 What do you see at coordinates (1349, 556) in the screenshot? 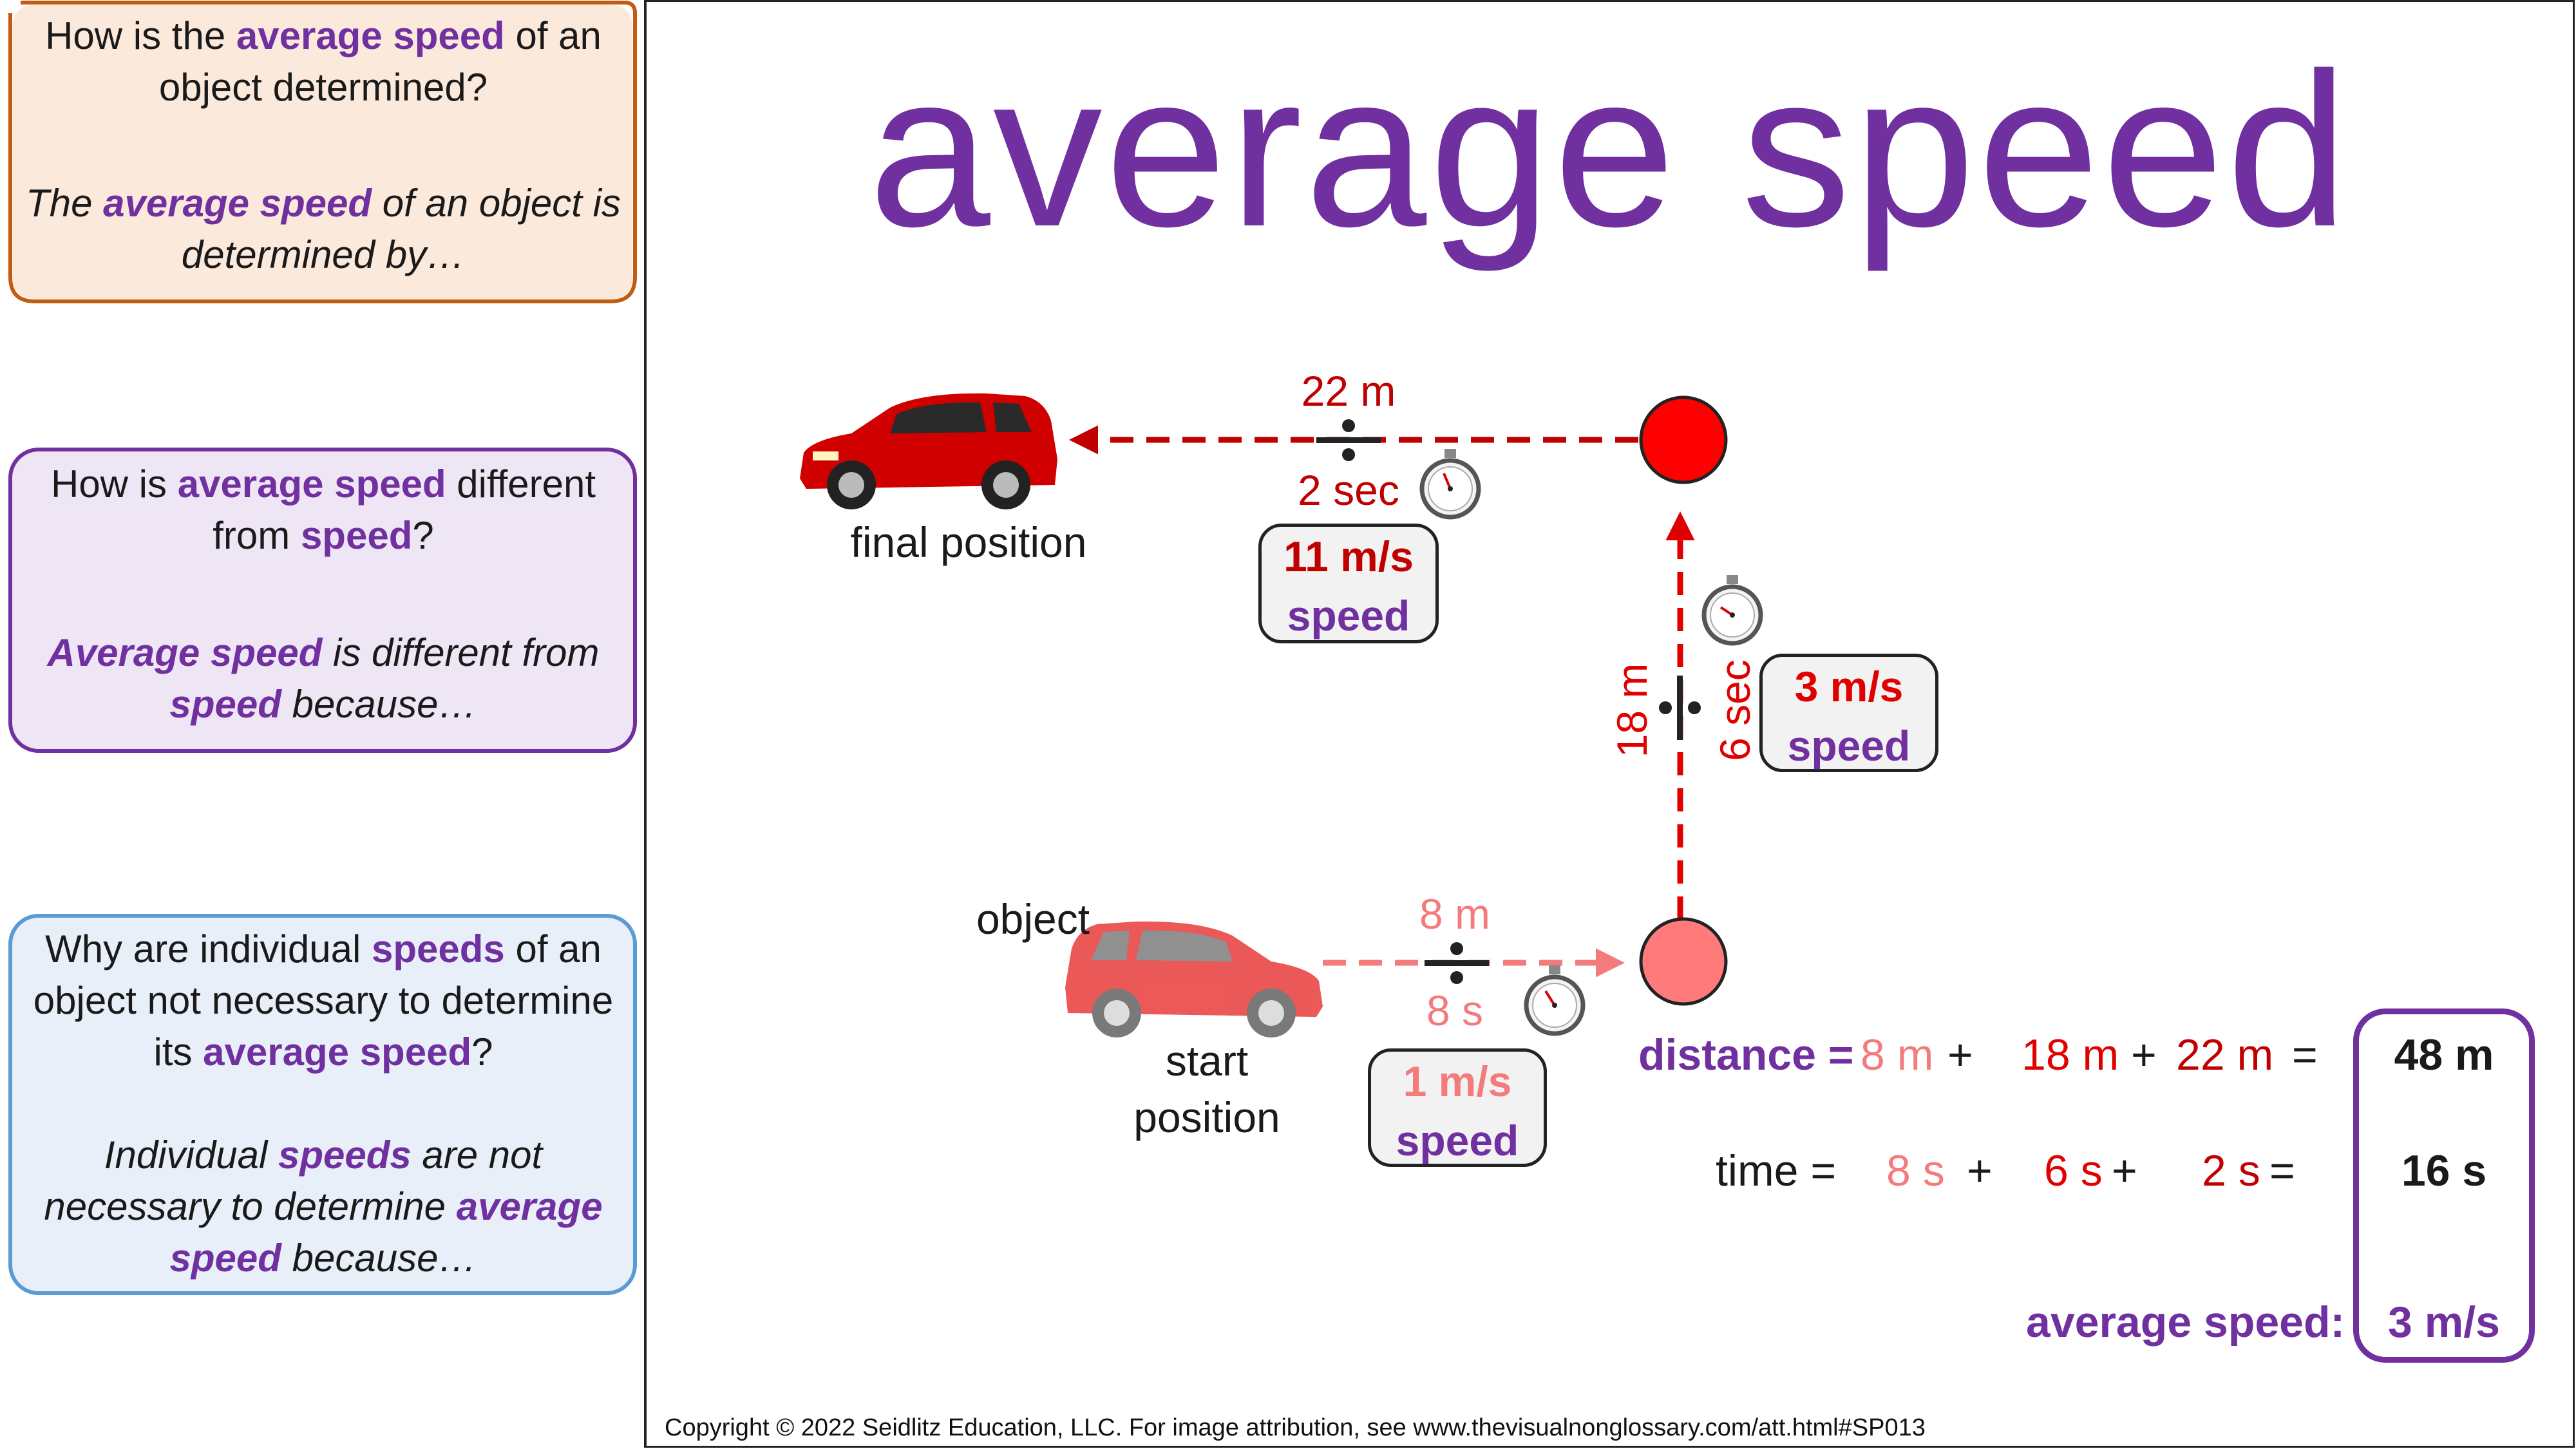
I see `leg-3-speed-value: 11 m/s` at bounding box center [1349, 556].